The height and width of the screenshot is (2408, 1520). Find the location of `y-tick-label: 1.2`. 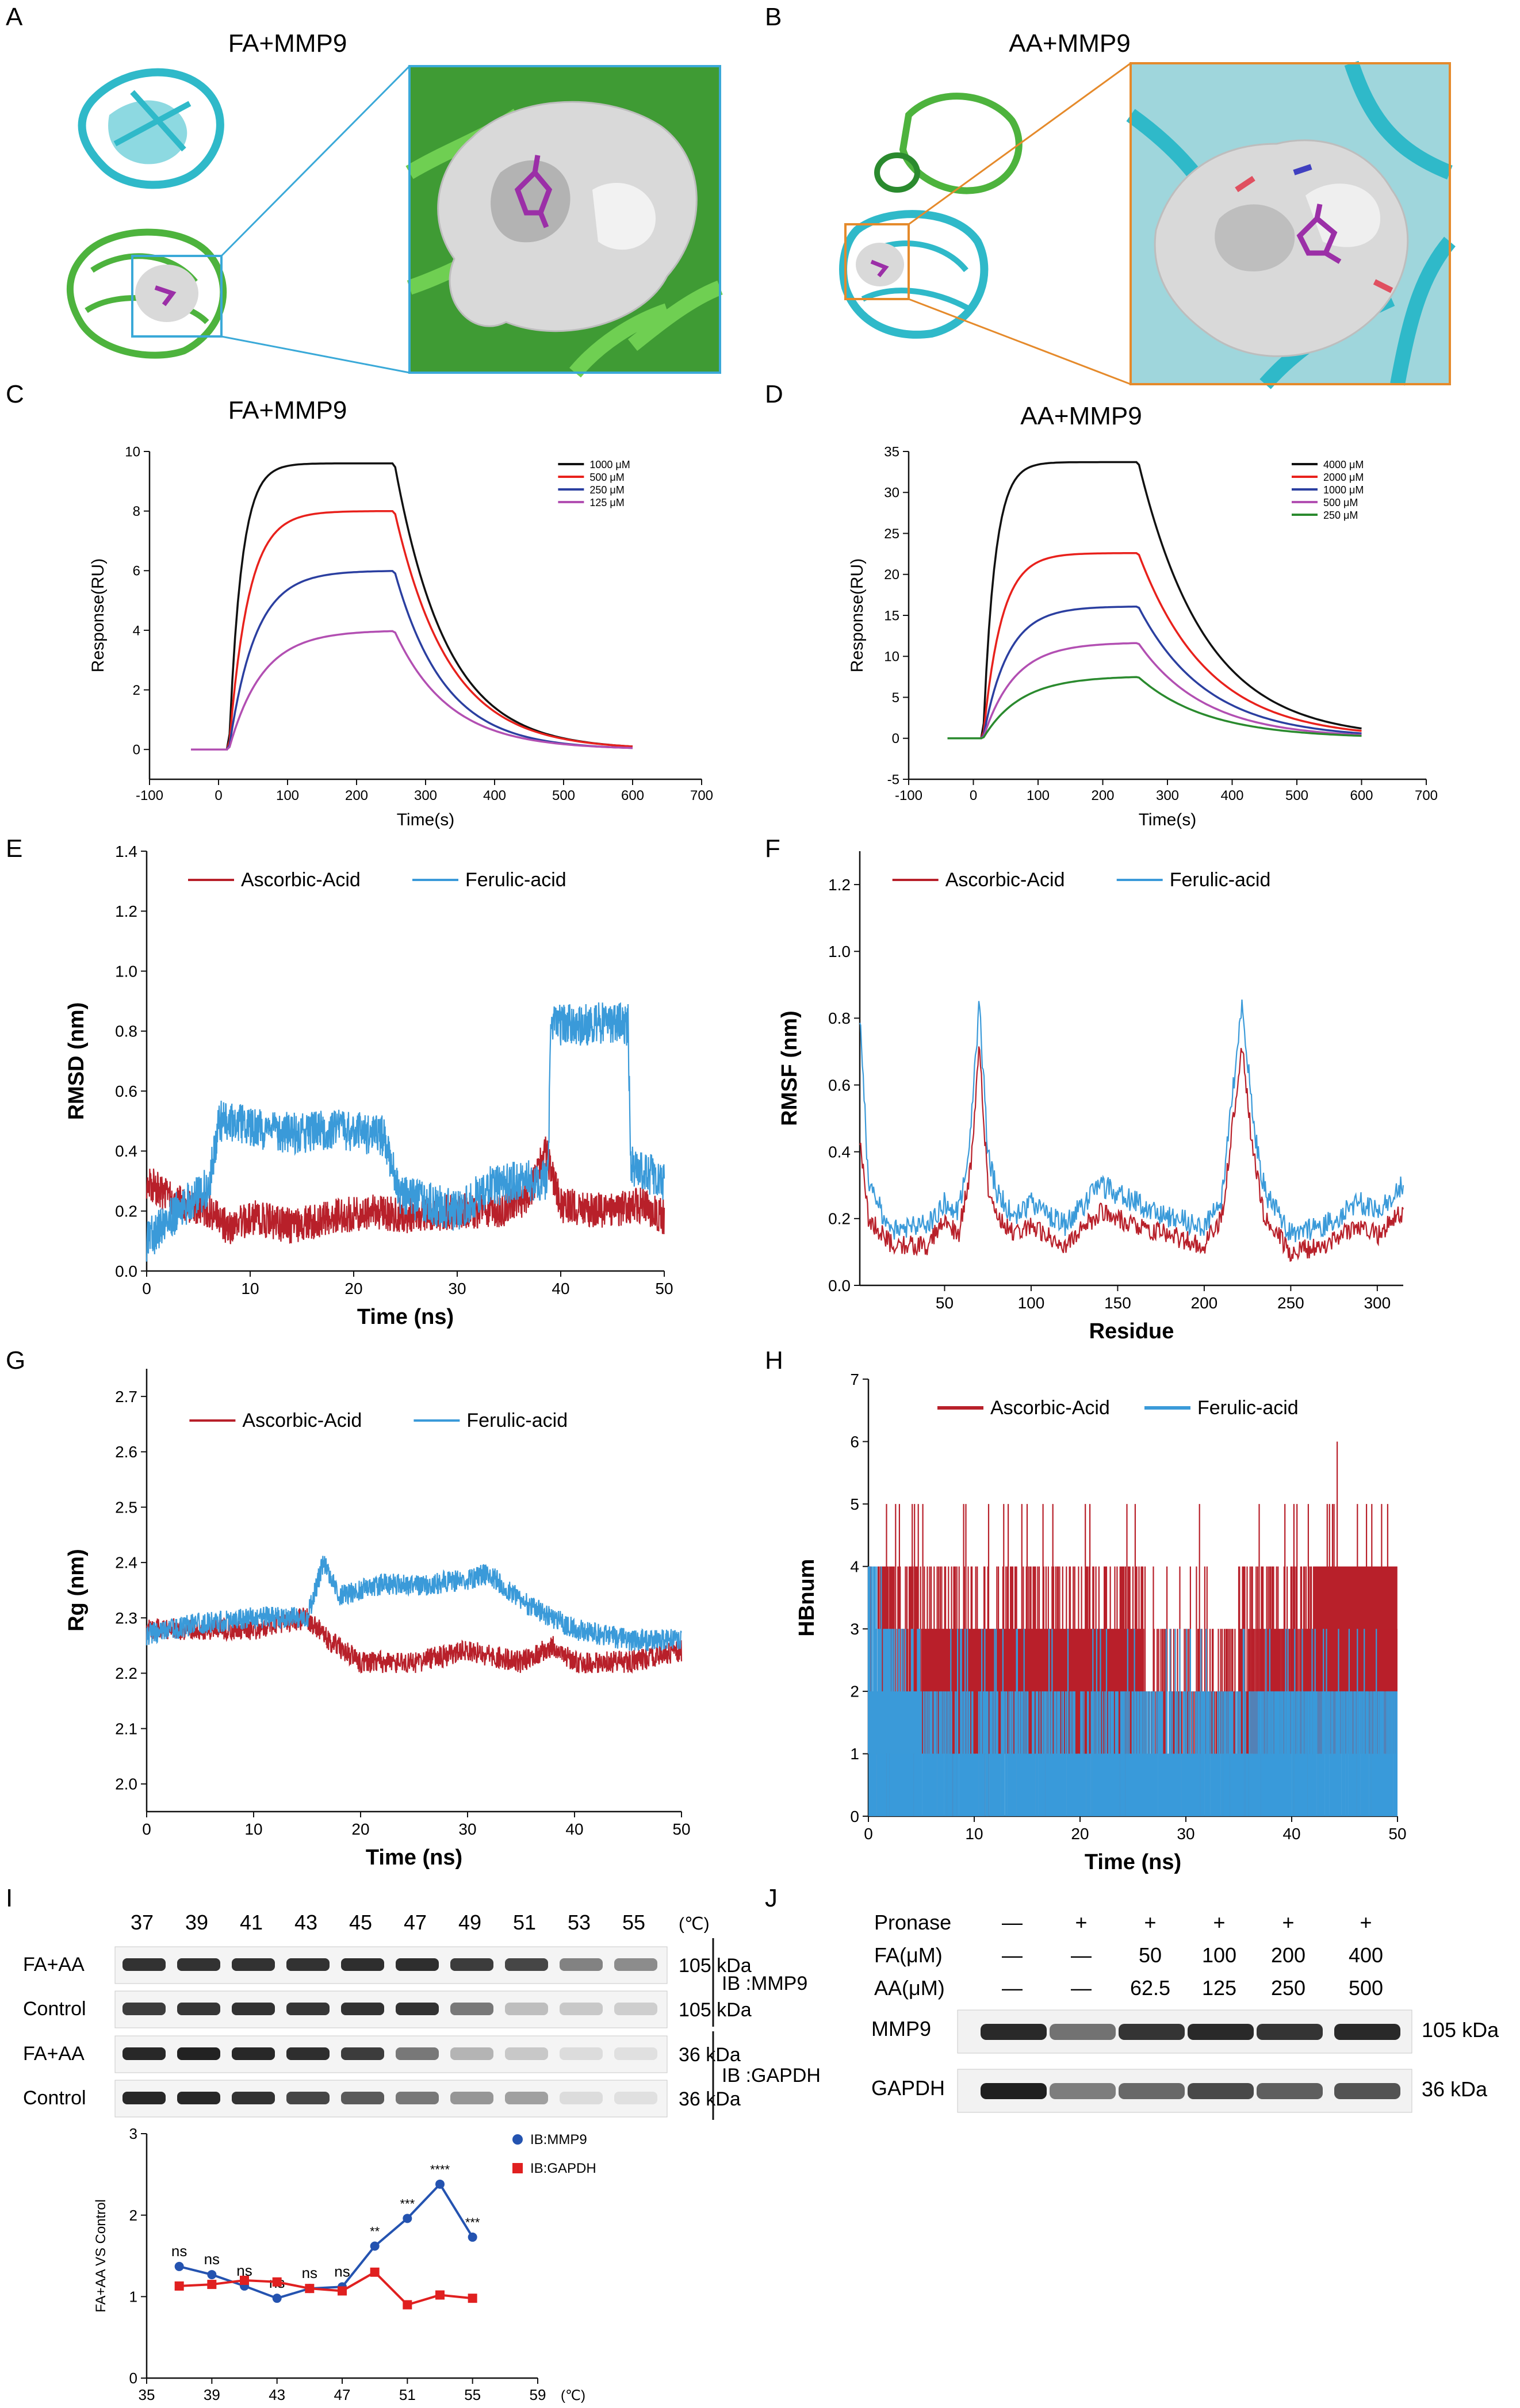

y-tick-label: 1.2 is located at coordinates (839, 885).